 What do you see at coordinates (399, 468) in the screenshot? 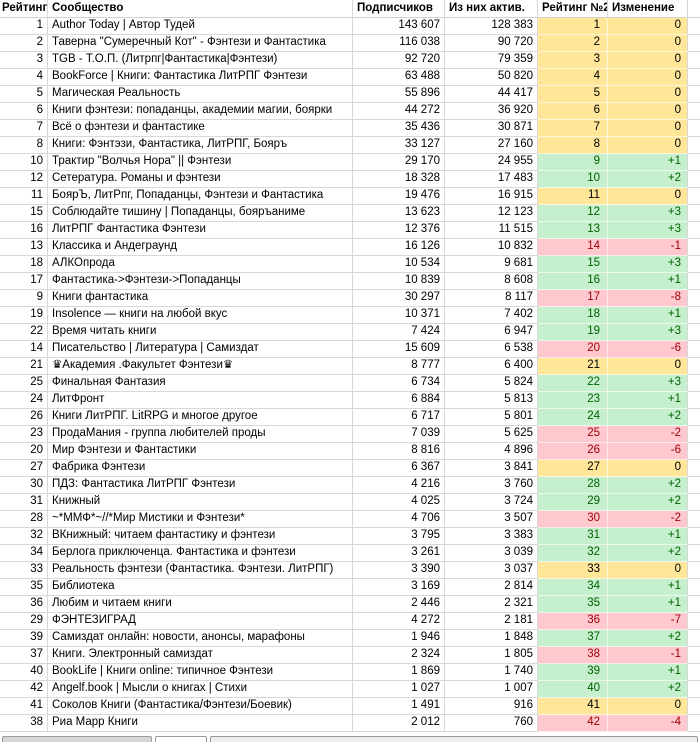
I see `subscribers-cell: 6 367` at bounding box center [399, 468].